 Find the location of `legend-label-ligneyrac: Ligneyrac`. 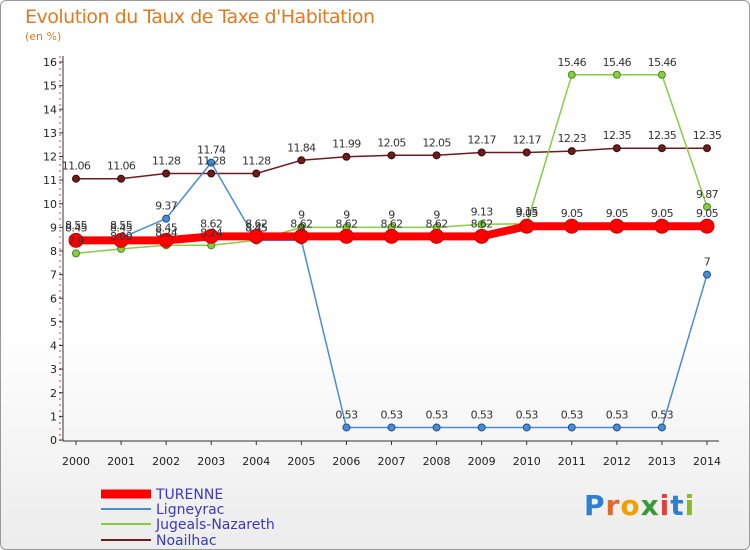

legend-label-ligneyrac: Ligneyrac is located at coordinates (190, 510).